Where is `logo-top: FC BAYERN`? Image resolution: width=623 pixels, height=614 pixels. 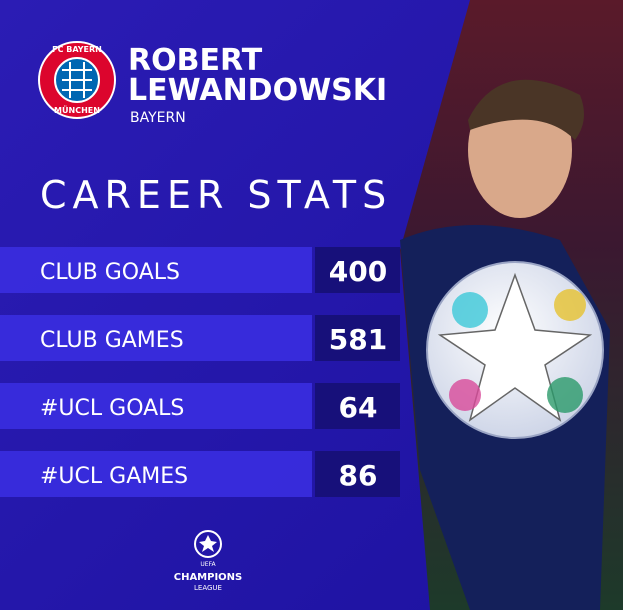
logo-top: FC BAYERN is located at coordinates (77, 49).